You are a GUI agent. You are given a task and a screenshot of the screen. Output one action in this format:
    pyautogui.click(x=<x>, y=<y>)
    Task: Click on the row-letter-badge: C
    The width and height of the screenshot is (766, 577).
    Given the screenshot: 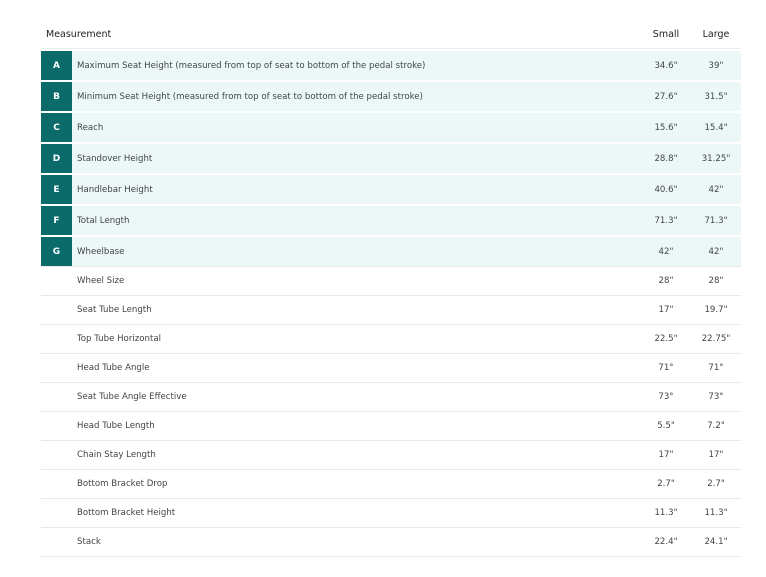 What is the action you would take?
    pyautogui.click(x=56, y=127)
    